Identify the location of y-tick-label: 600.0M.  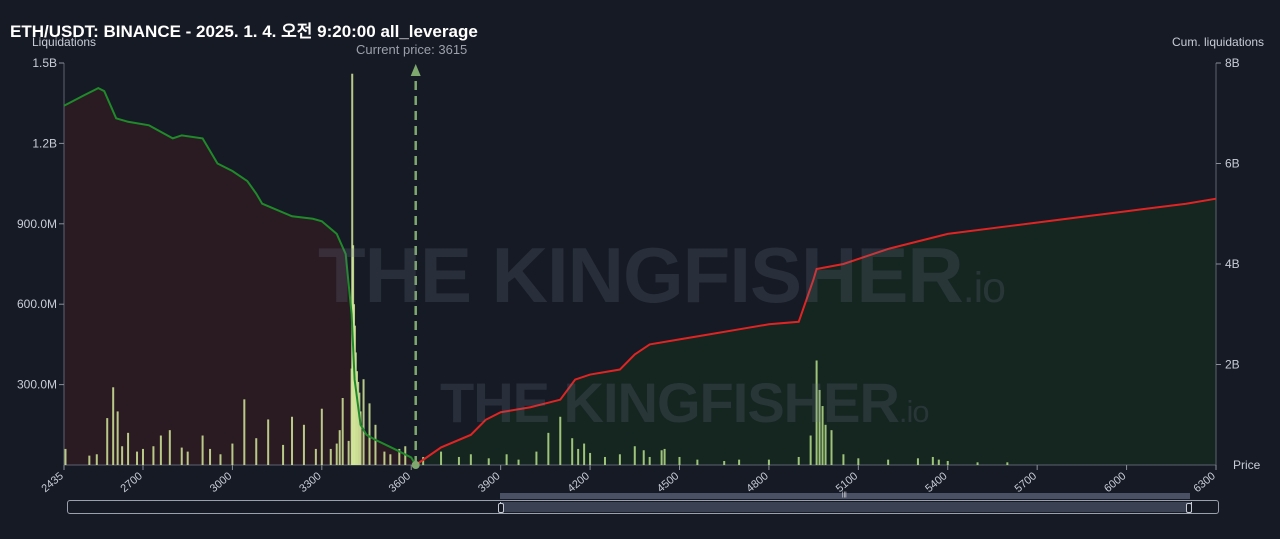
(37, 304).